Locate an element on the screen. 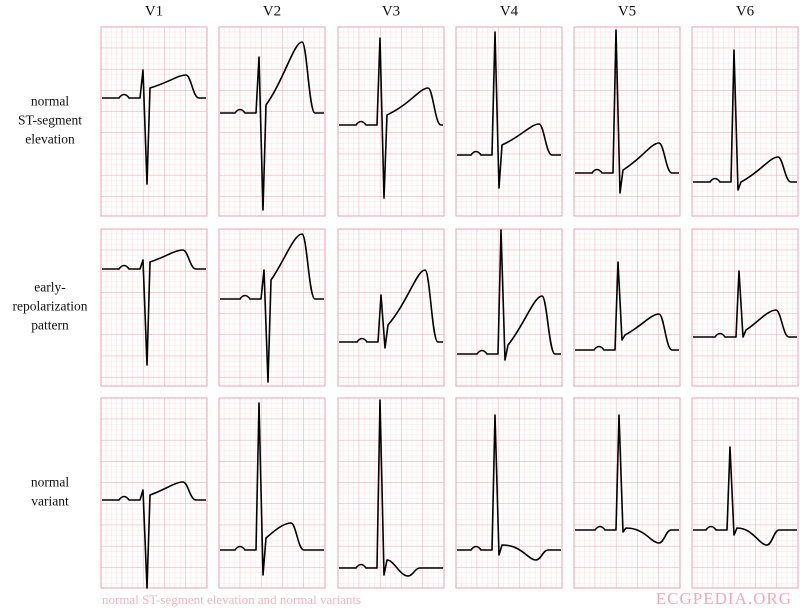 Image resolution: width=800 pixels, height=613 pixels. column-header: V6 is located at coordinates (745, 11).